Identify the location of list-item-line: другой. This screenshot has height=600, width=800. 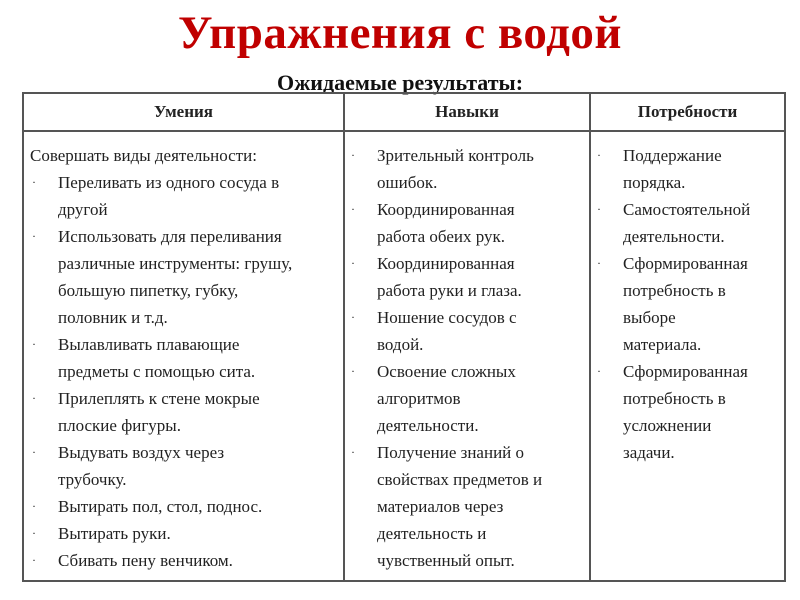
(83, 209).